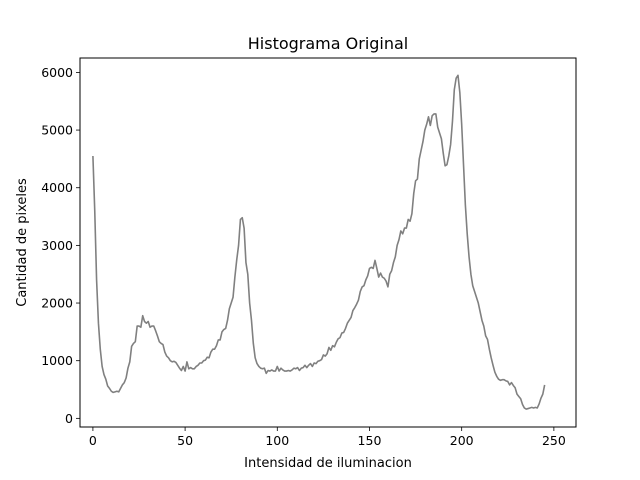 Image resolution: width=640 pixels, height=480 pixels. I want to click on x-tick-label: 50, so click(185, 440).